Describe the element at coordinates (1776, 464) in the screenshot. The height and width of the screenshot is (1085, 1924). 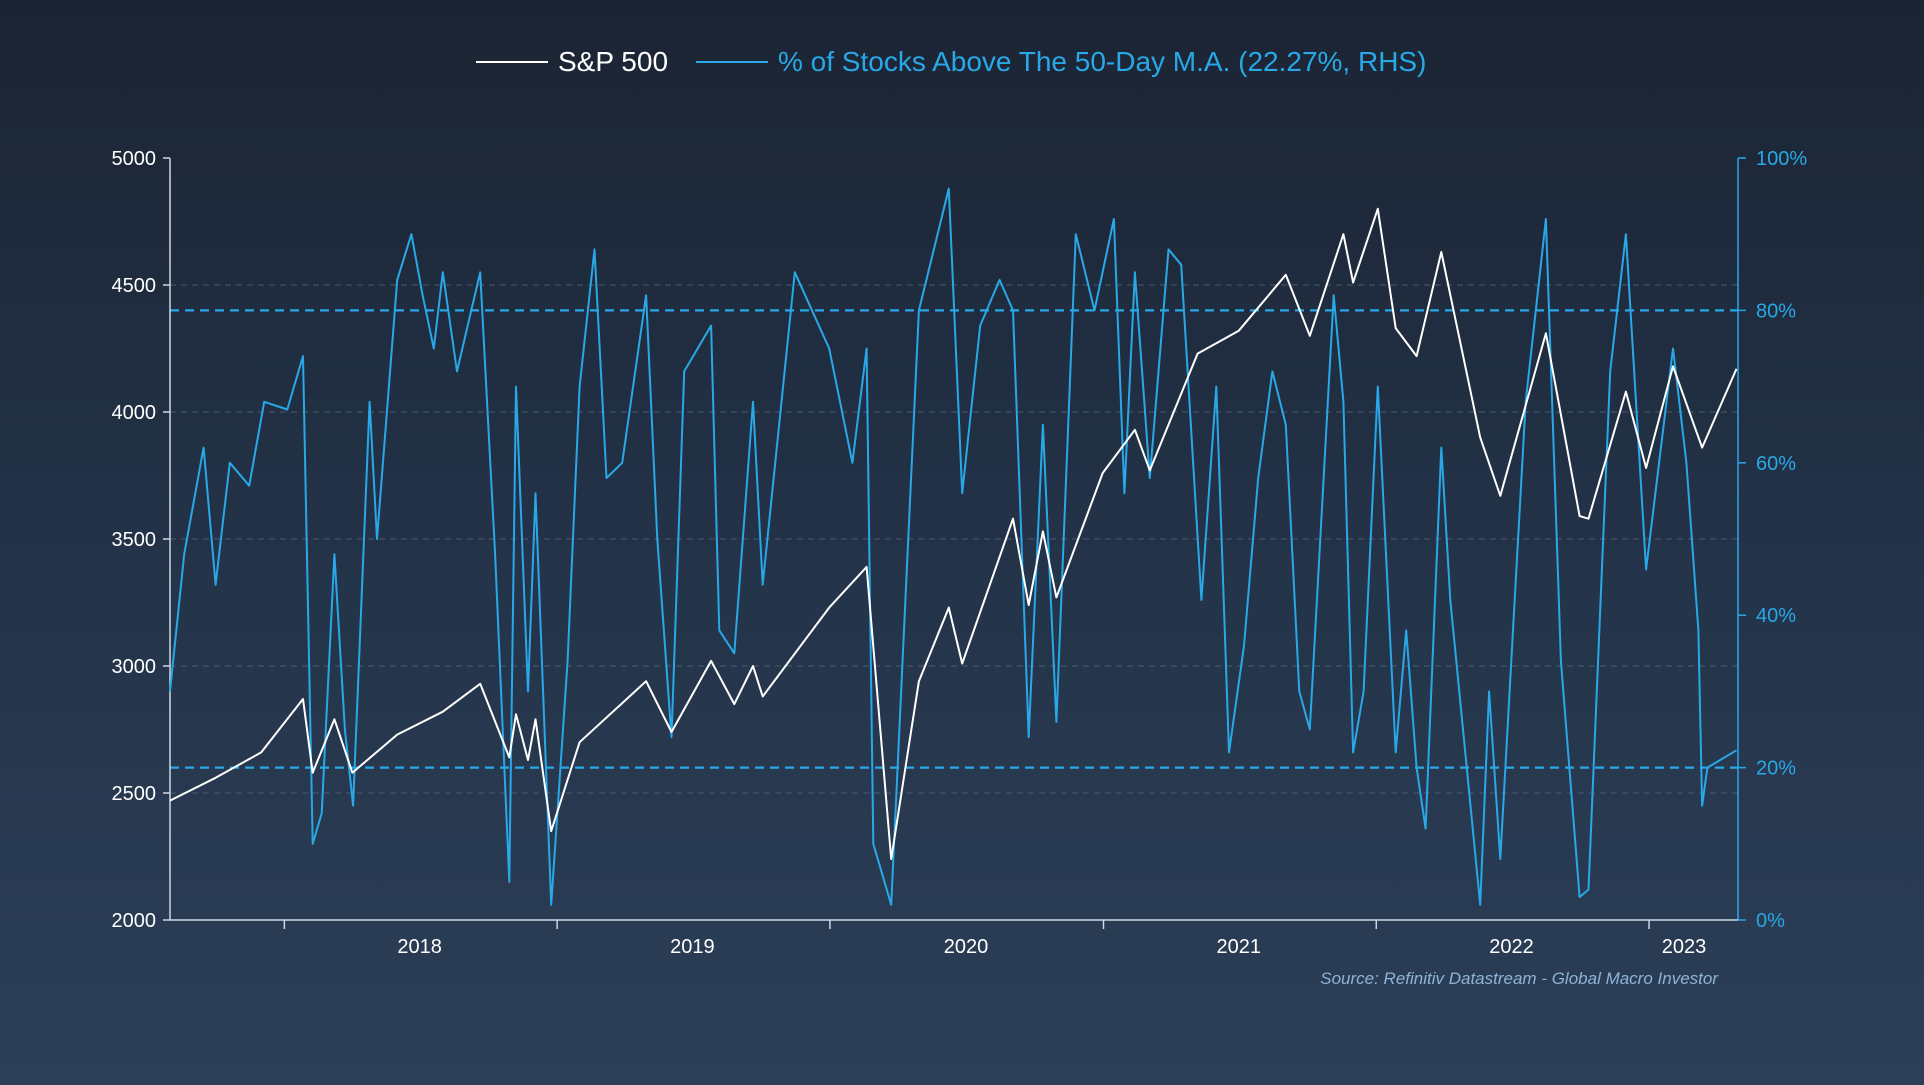
I see `right-tick-label: 60%` at that location.